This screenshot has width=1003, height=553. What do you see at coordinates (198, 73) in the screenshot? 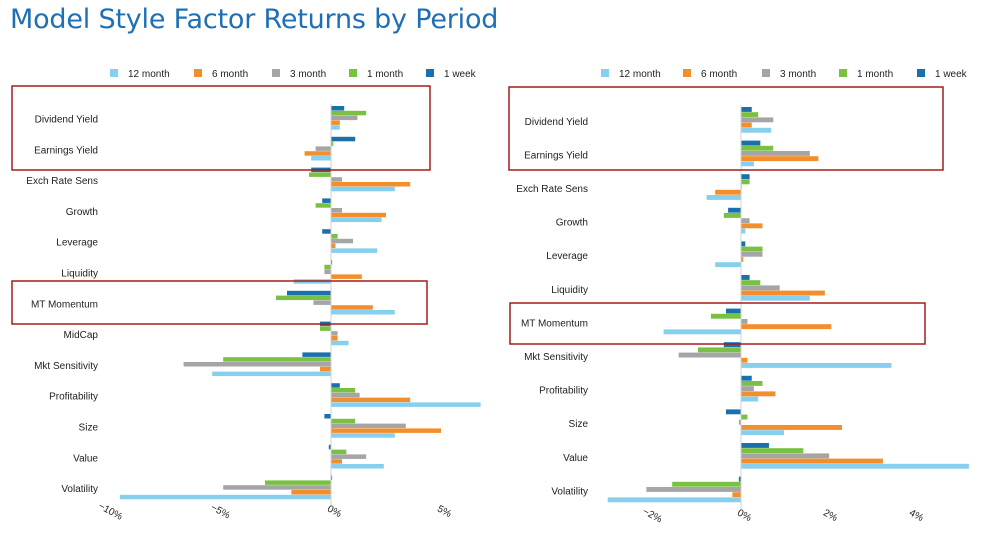
I see `legend-swatch-6-month` at bounding box center [198, 73].